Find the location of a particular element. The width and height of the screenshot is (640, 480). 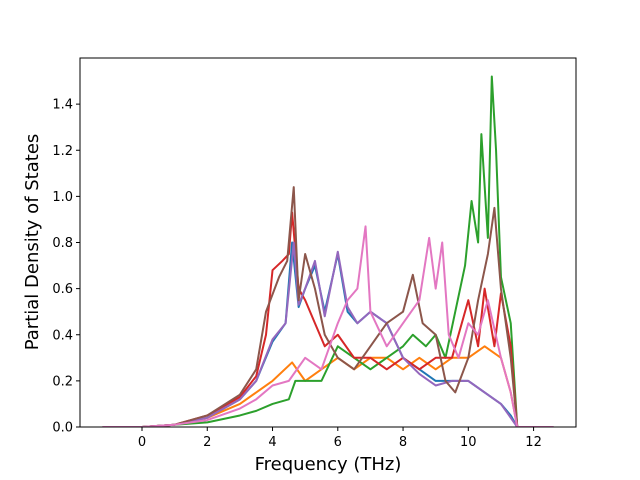

y-tick-label: 0.6 is located at coordinates (62, 289).